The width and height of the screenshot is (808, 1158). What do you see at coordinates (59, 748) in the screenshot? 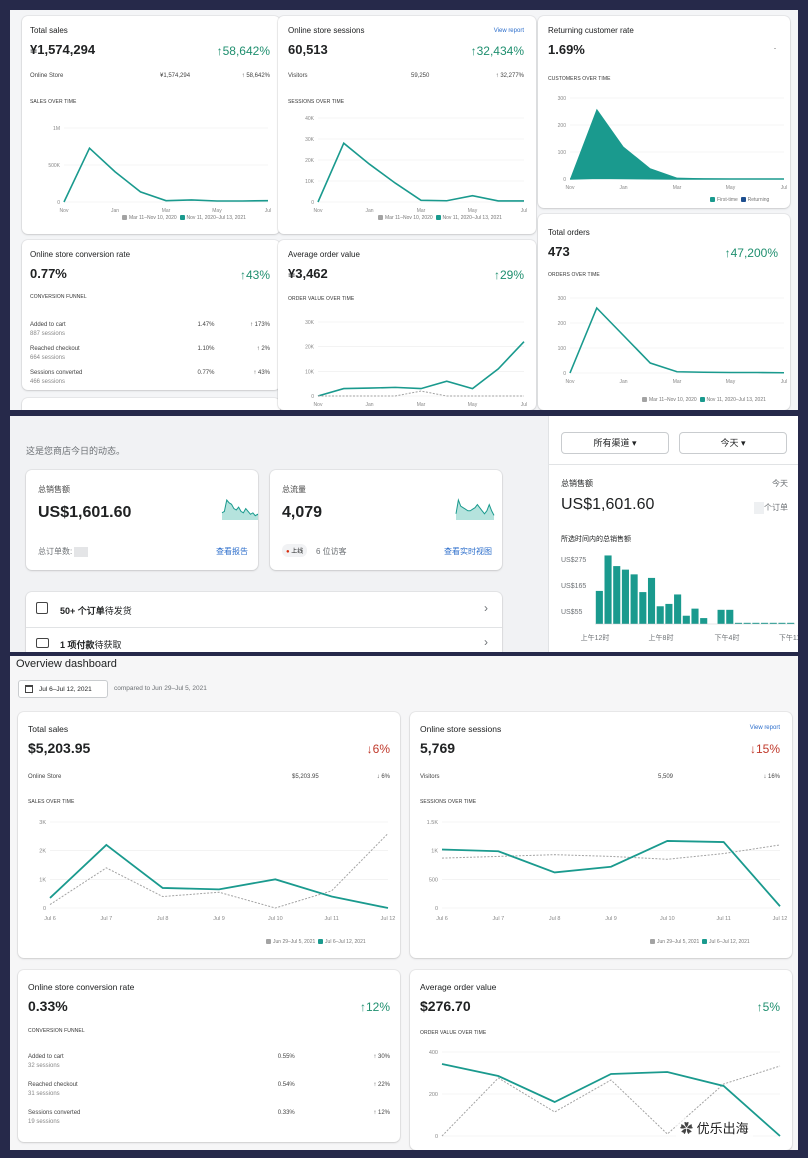
I see `metric-value: $5,203.95` at bounding box center [59, 748].